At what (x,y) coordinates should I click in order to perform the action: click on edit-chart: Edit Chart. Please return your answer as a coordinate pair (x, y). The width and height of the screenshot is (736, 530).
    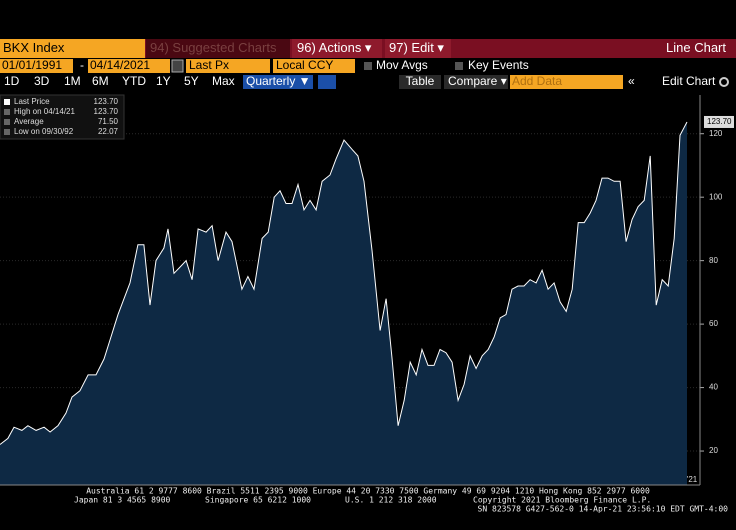
    Looking at the image, I should click on (689, 81).